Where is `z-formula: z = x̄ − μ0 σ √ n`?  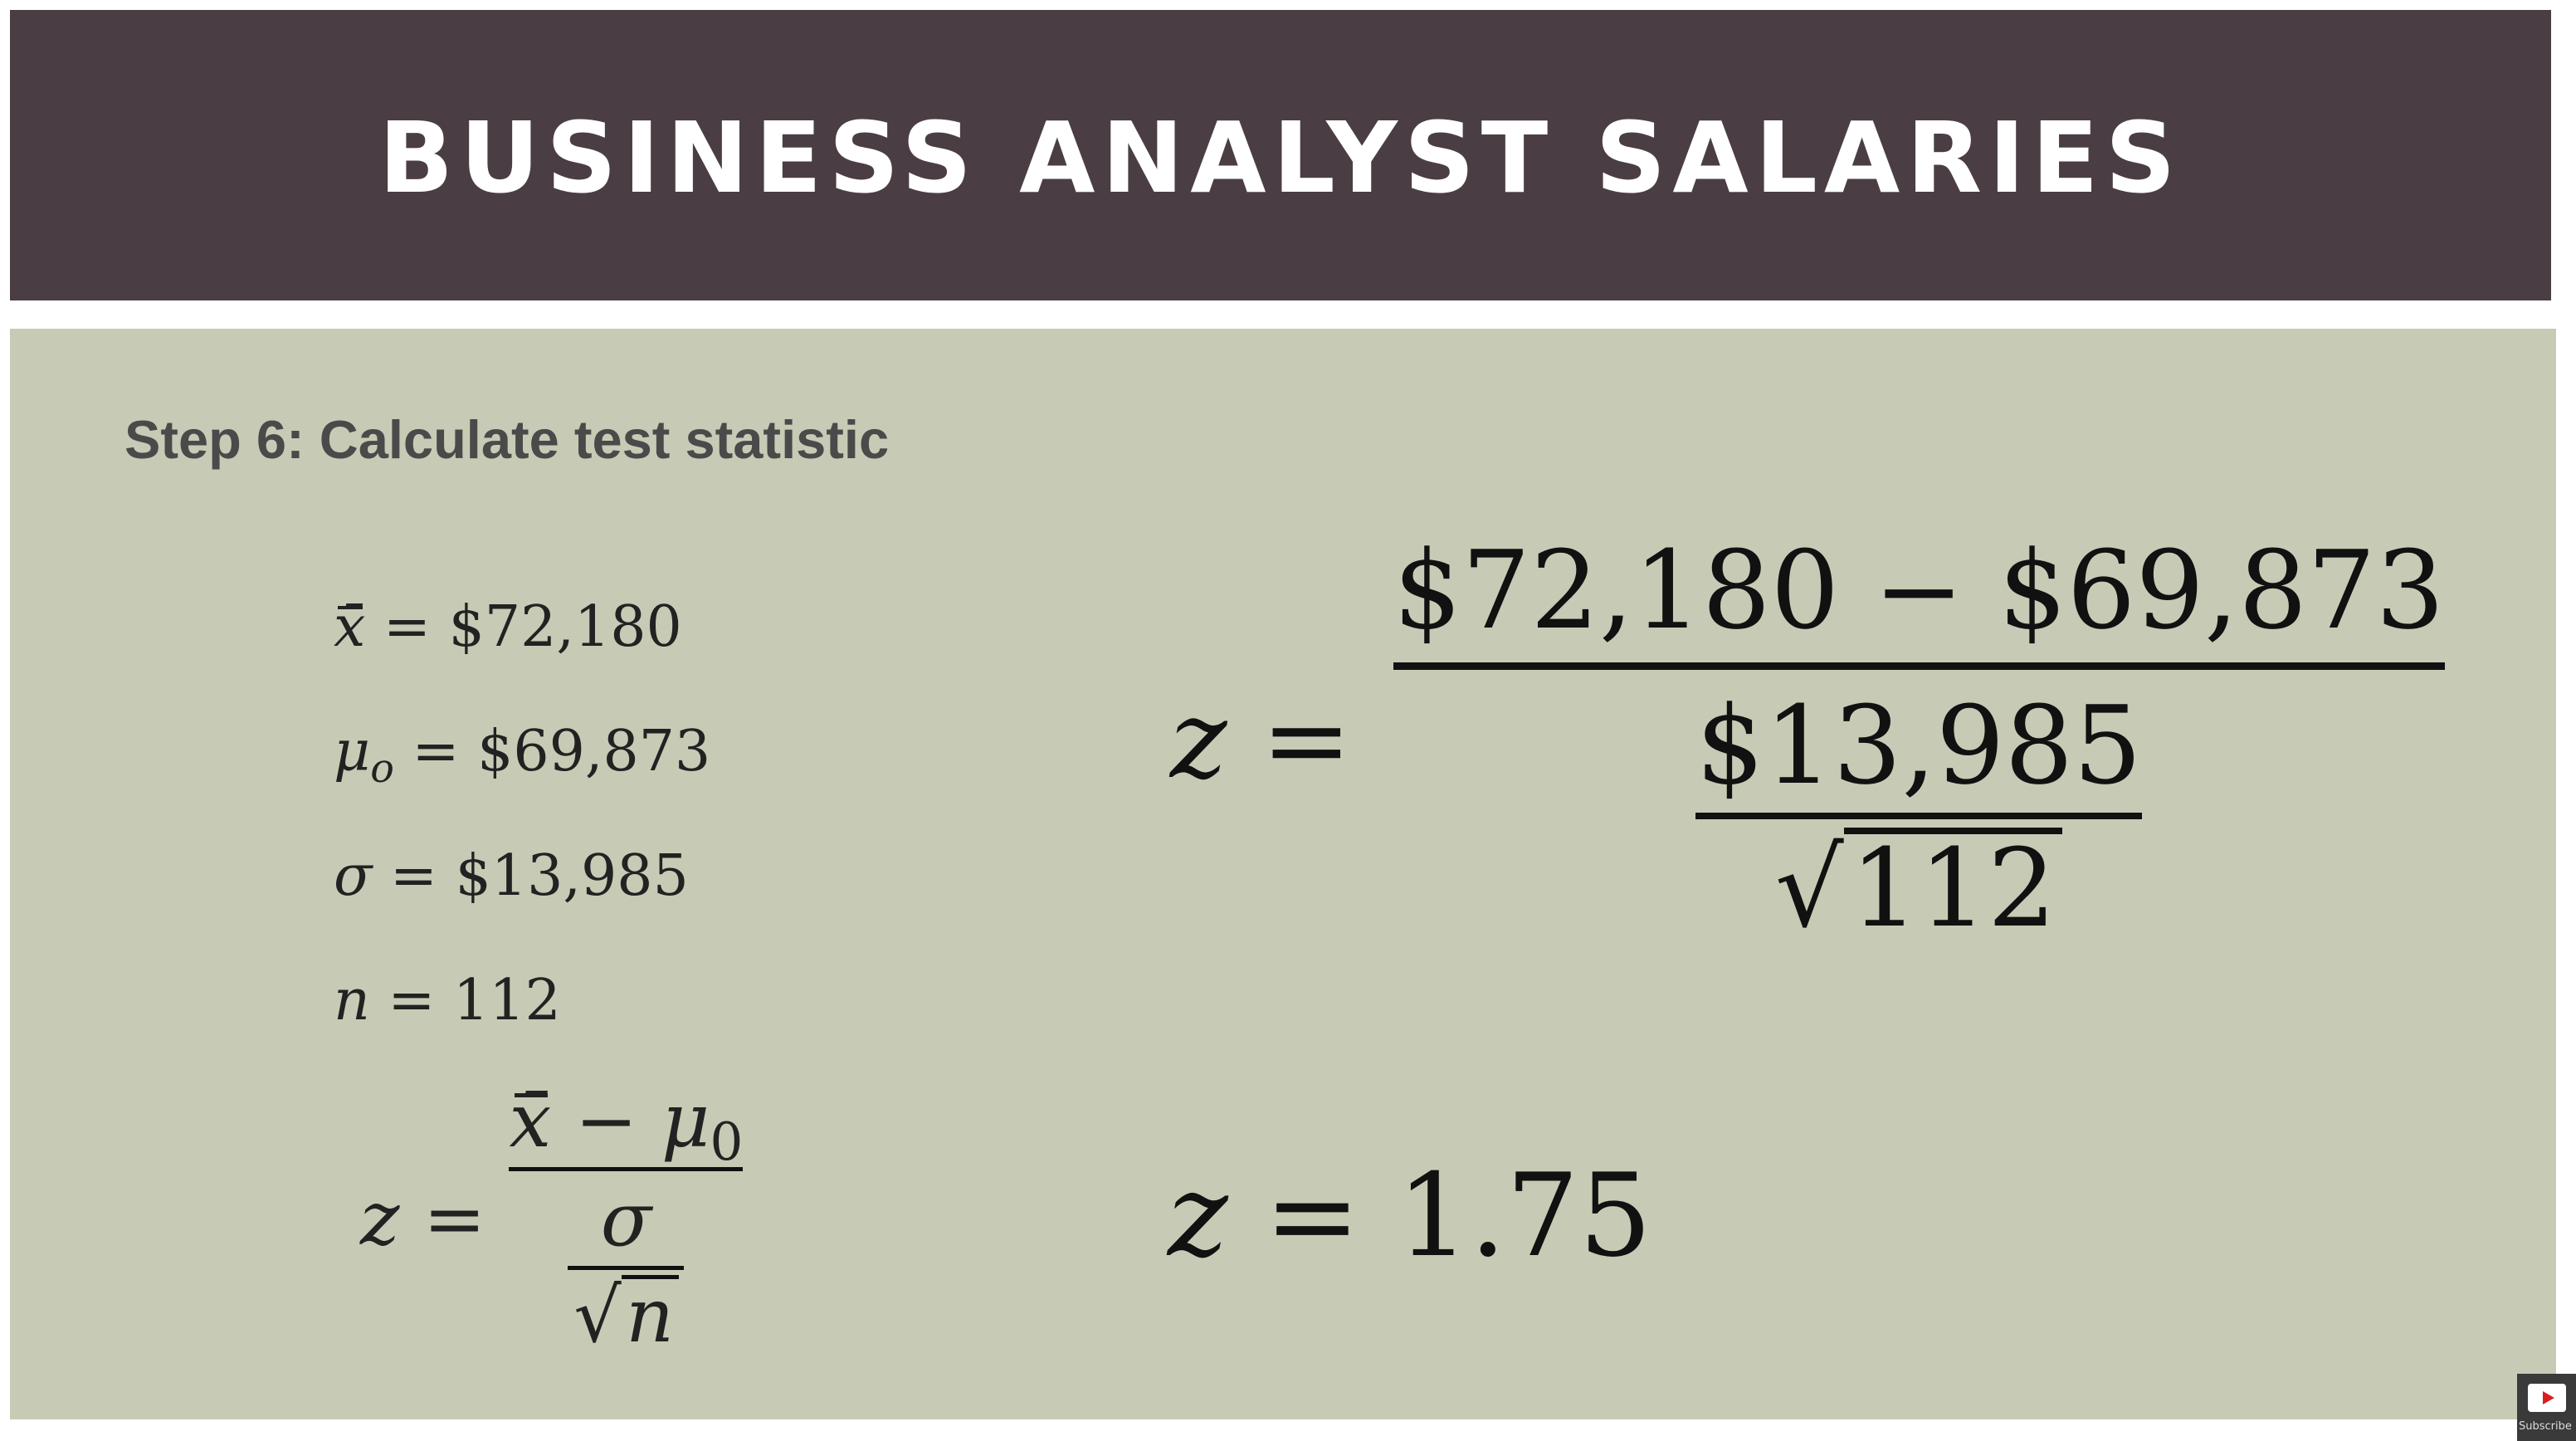
z-formula: z = x̄ − μ0 σ √ n is located at coordinates (552, 1215).